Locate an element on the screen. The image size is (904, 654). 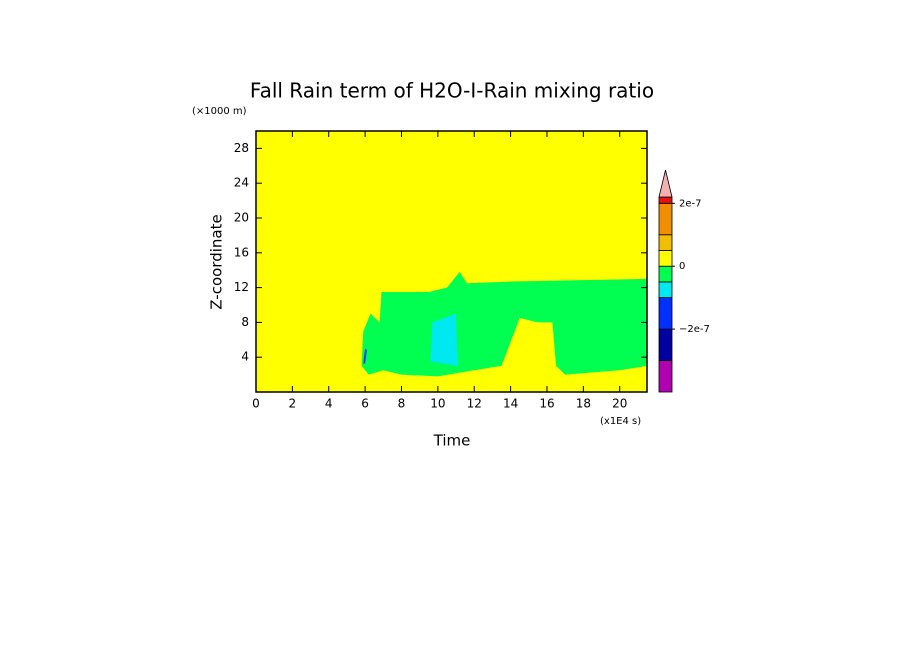
y-tick-label: 24 is located at coordinates (241, 183).